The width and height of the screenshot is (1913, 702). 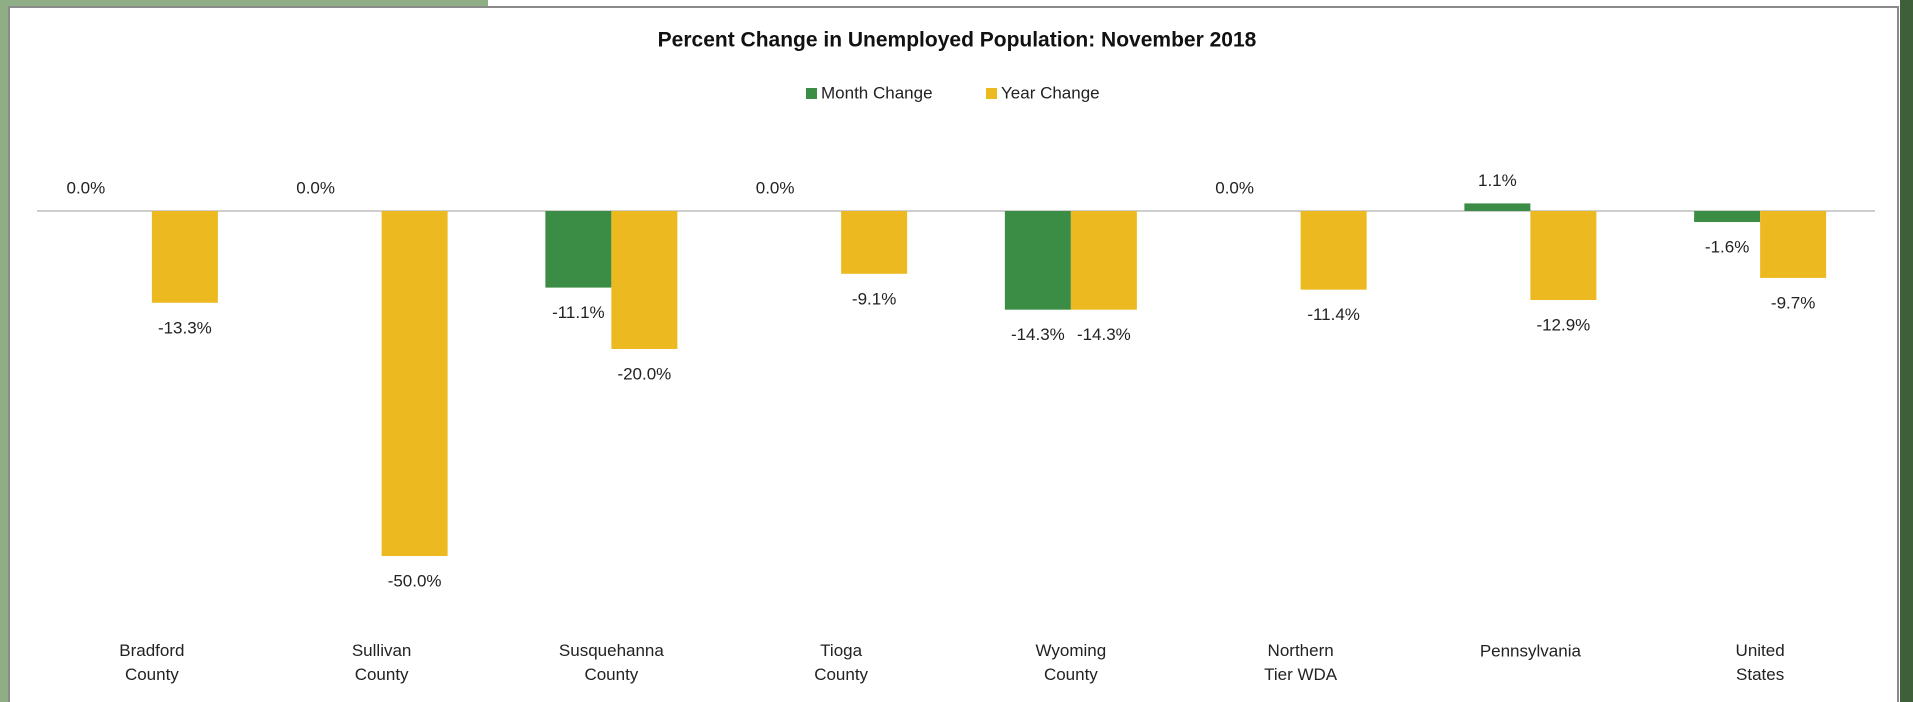 I want to click on x-tick-line: States, so click(x=1760, y=674).